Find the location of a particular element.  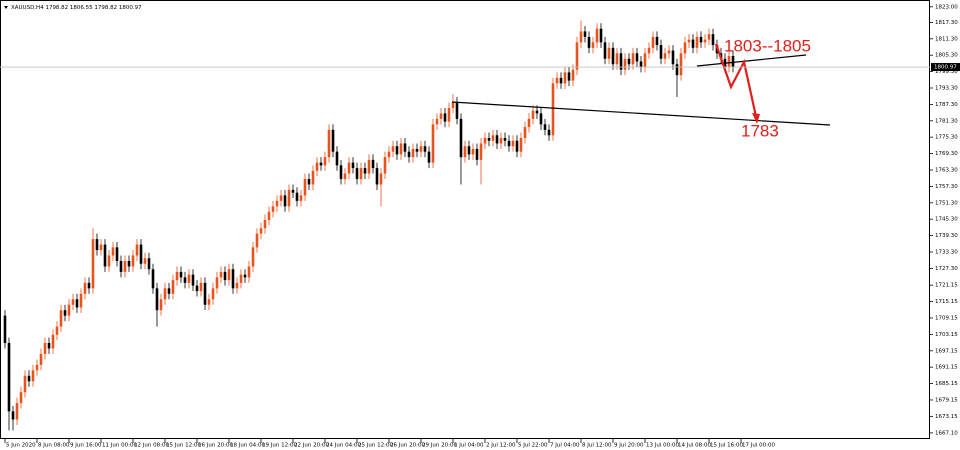

x-tick-label: 25 Jun 12:00 is located at coordinates (375, 446).